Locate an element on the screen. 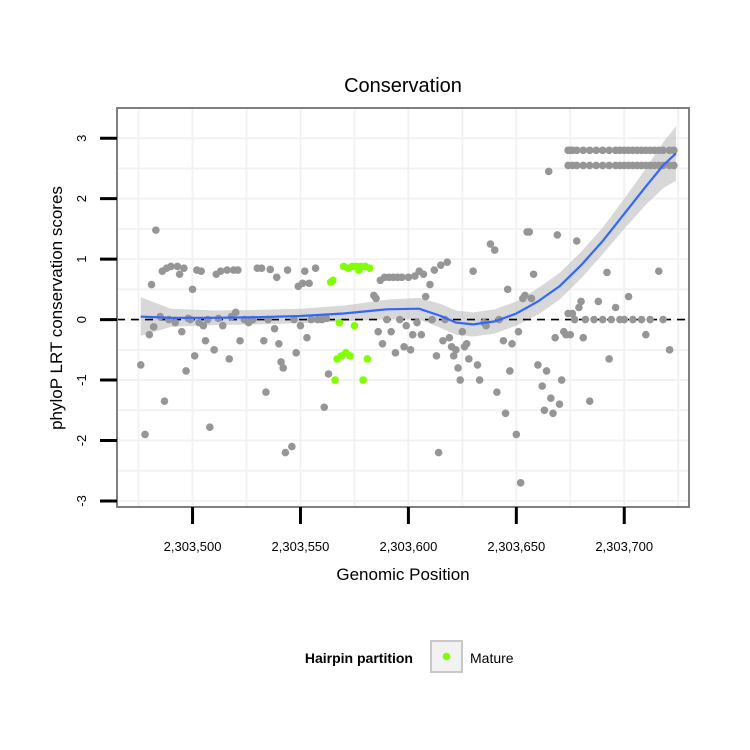 Image resolution: width=750 pixels, height=750 pixels. x-tick-label: 2,303,550 is located at coordinates (301, 546).